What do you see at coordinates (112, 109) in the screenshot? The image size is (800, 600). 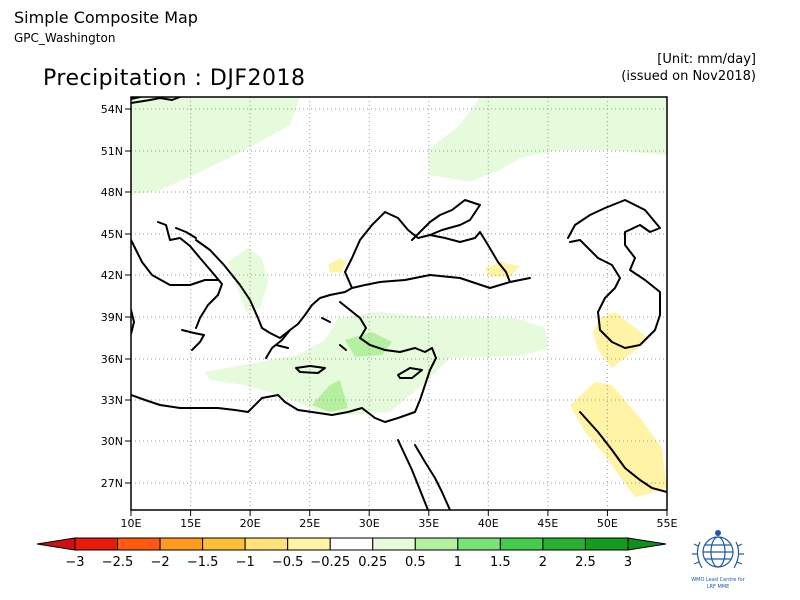 I see `lat-label: 54N` at bounding box center [112, 109].